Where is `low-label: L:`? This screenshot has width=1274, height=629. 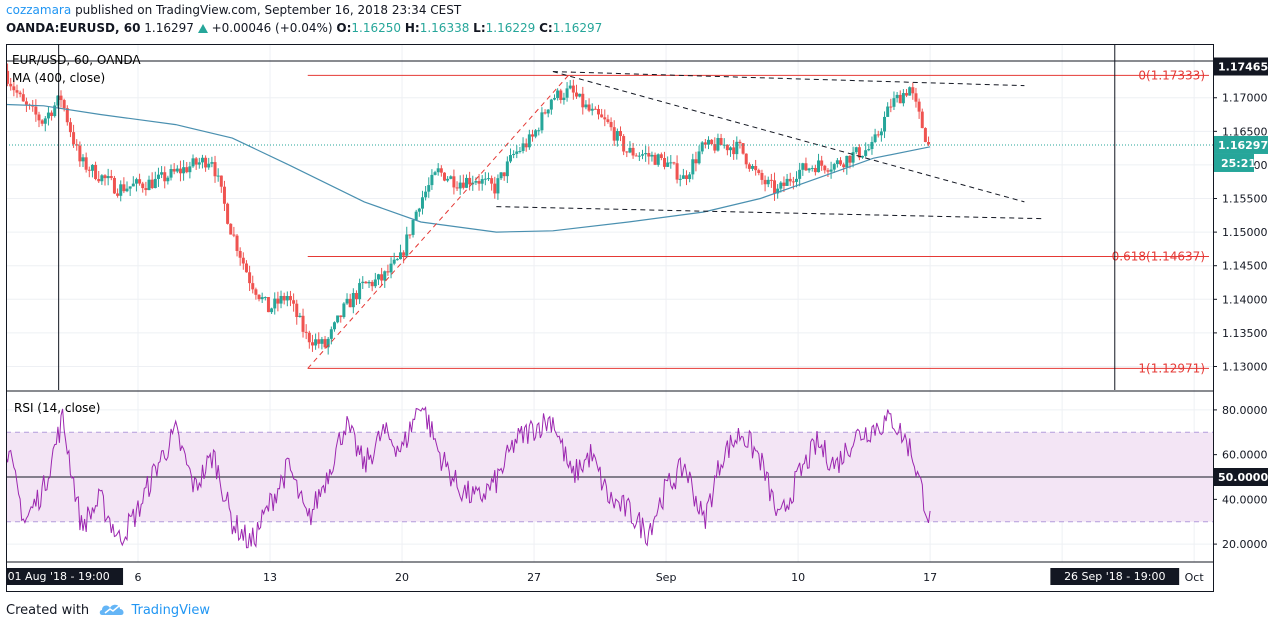 low-label: L: is located at coordinates (479, 28).